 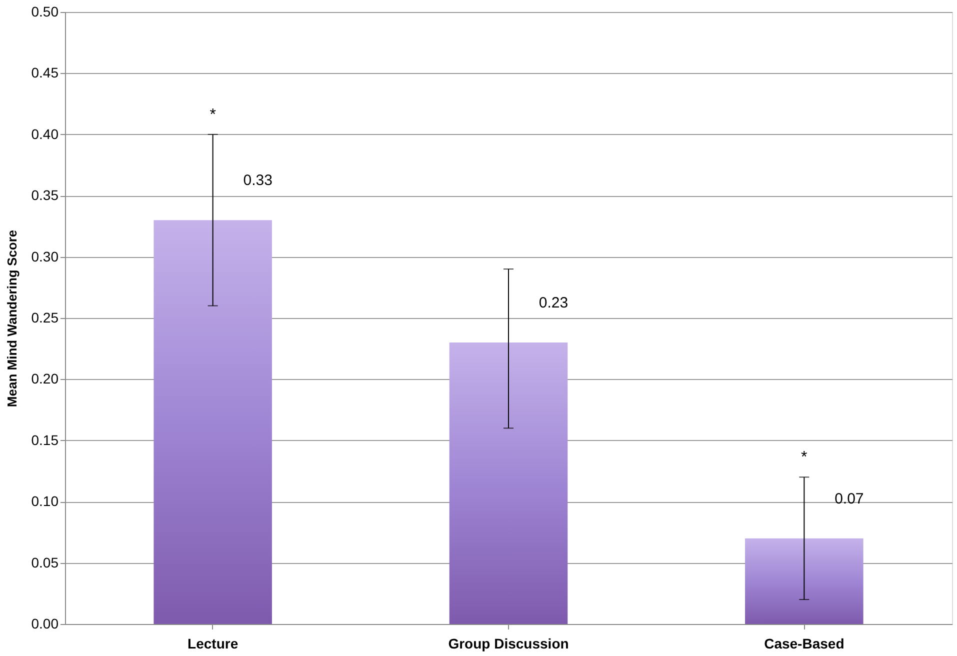 What do you see at coordinates (12, 319) in the screenshot?
I see `y-axis-title: Mean Mind Wandering Score` at bounding box center [12, 319].